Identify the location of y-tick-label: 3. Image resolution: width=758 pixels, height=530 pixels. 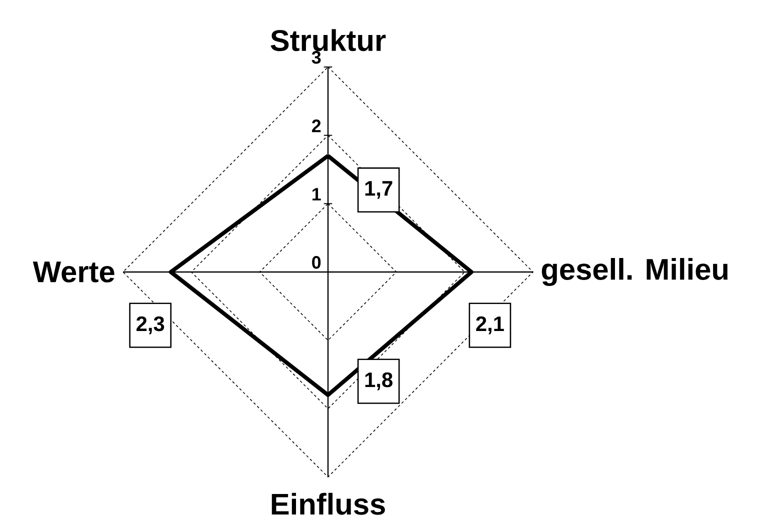
(316, 57).